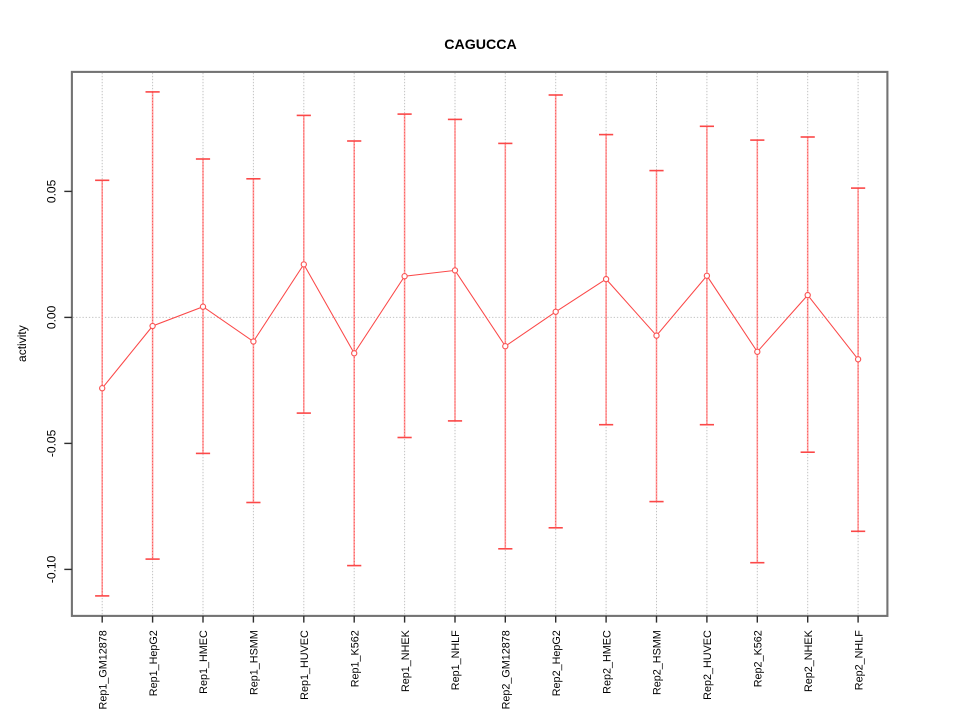 This screenshot has width=960, height=725. I want to click on svg-text: Rep1_K562, so click(355, 658).